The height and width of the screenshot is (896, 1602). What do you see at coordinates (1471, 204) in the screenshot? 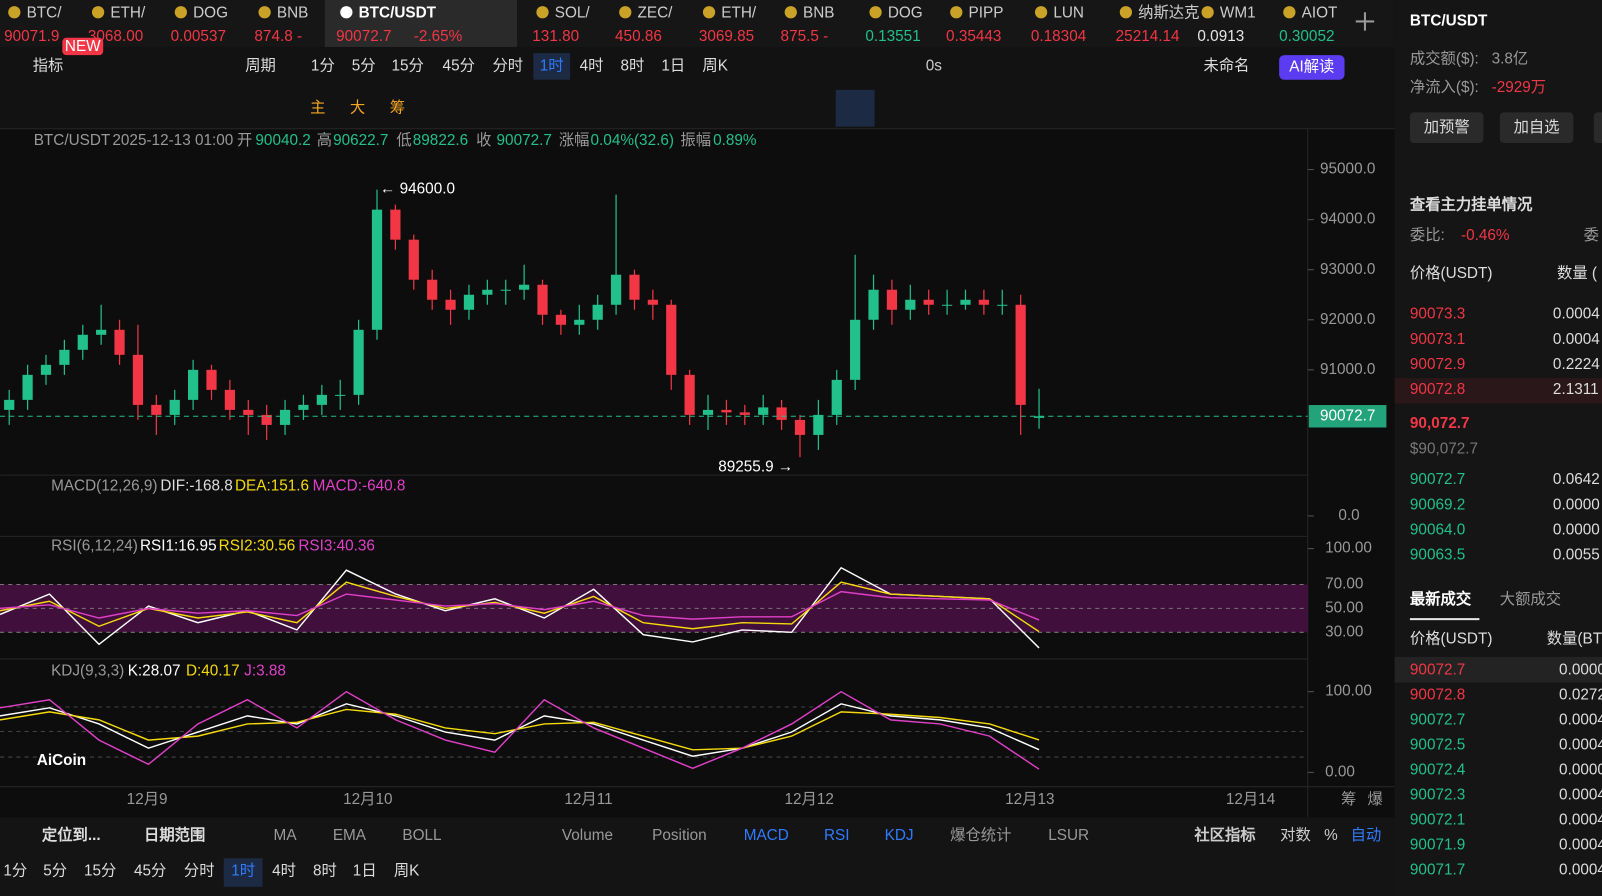
I see `main-orders-link: 查看主力挂单情况` at bounding box center [1471, 204].